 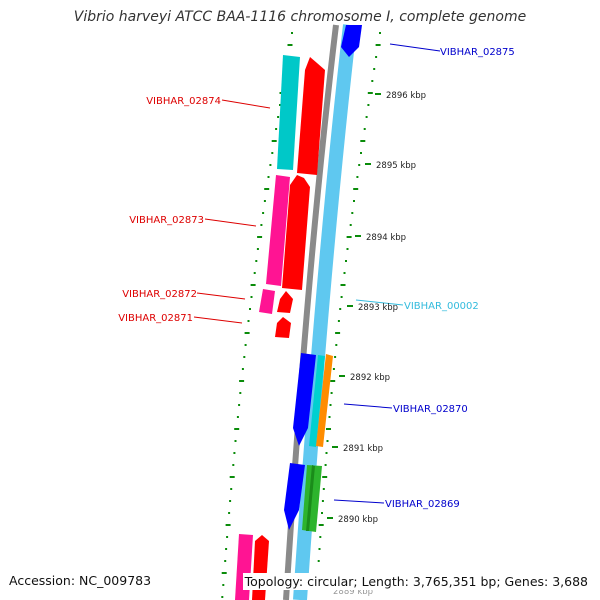 What do you see at coordinates (244, 567) in the screenshot?
I see `feature-magenta-bottom` at bounding box center [244, 567].